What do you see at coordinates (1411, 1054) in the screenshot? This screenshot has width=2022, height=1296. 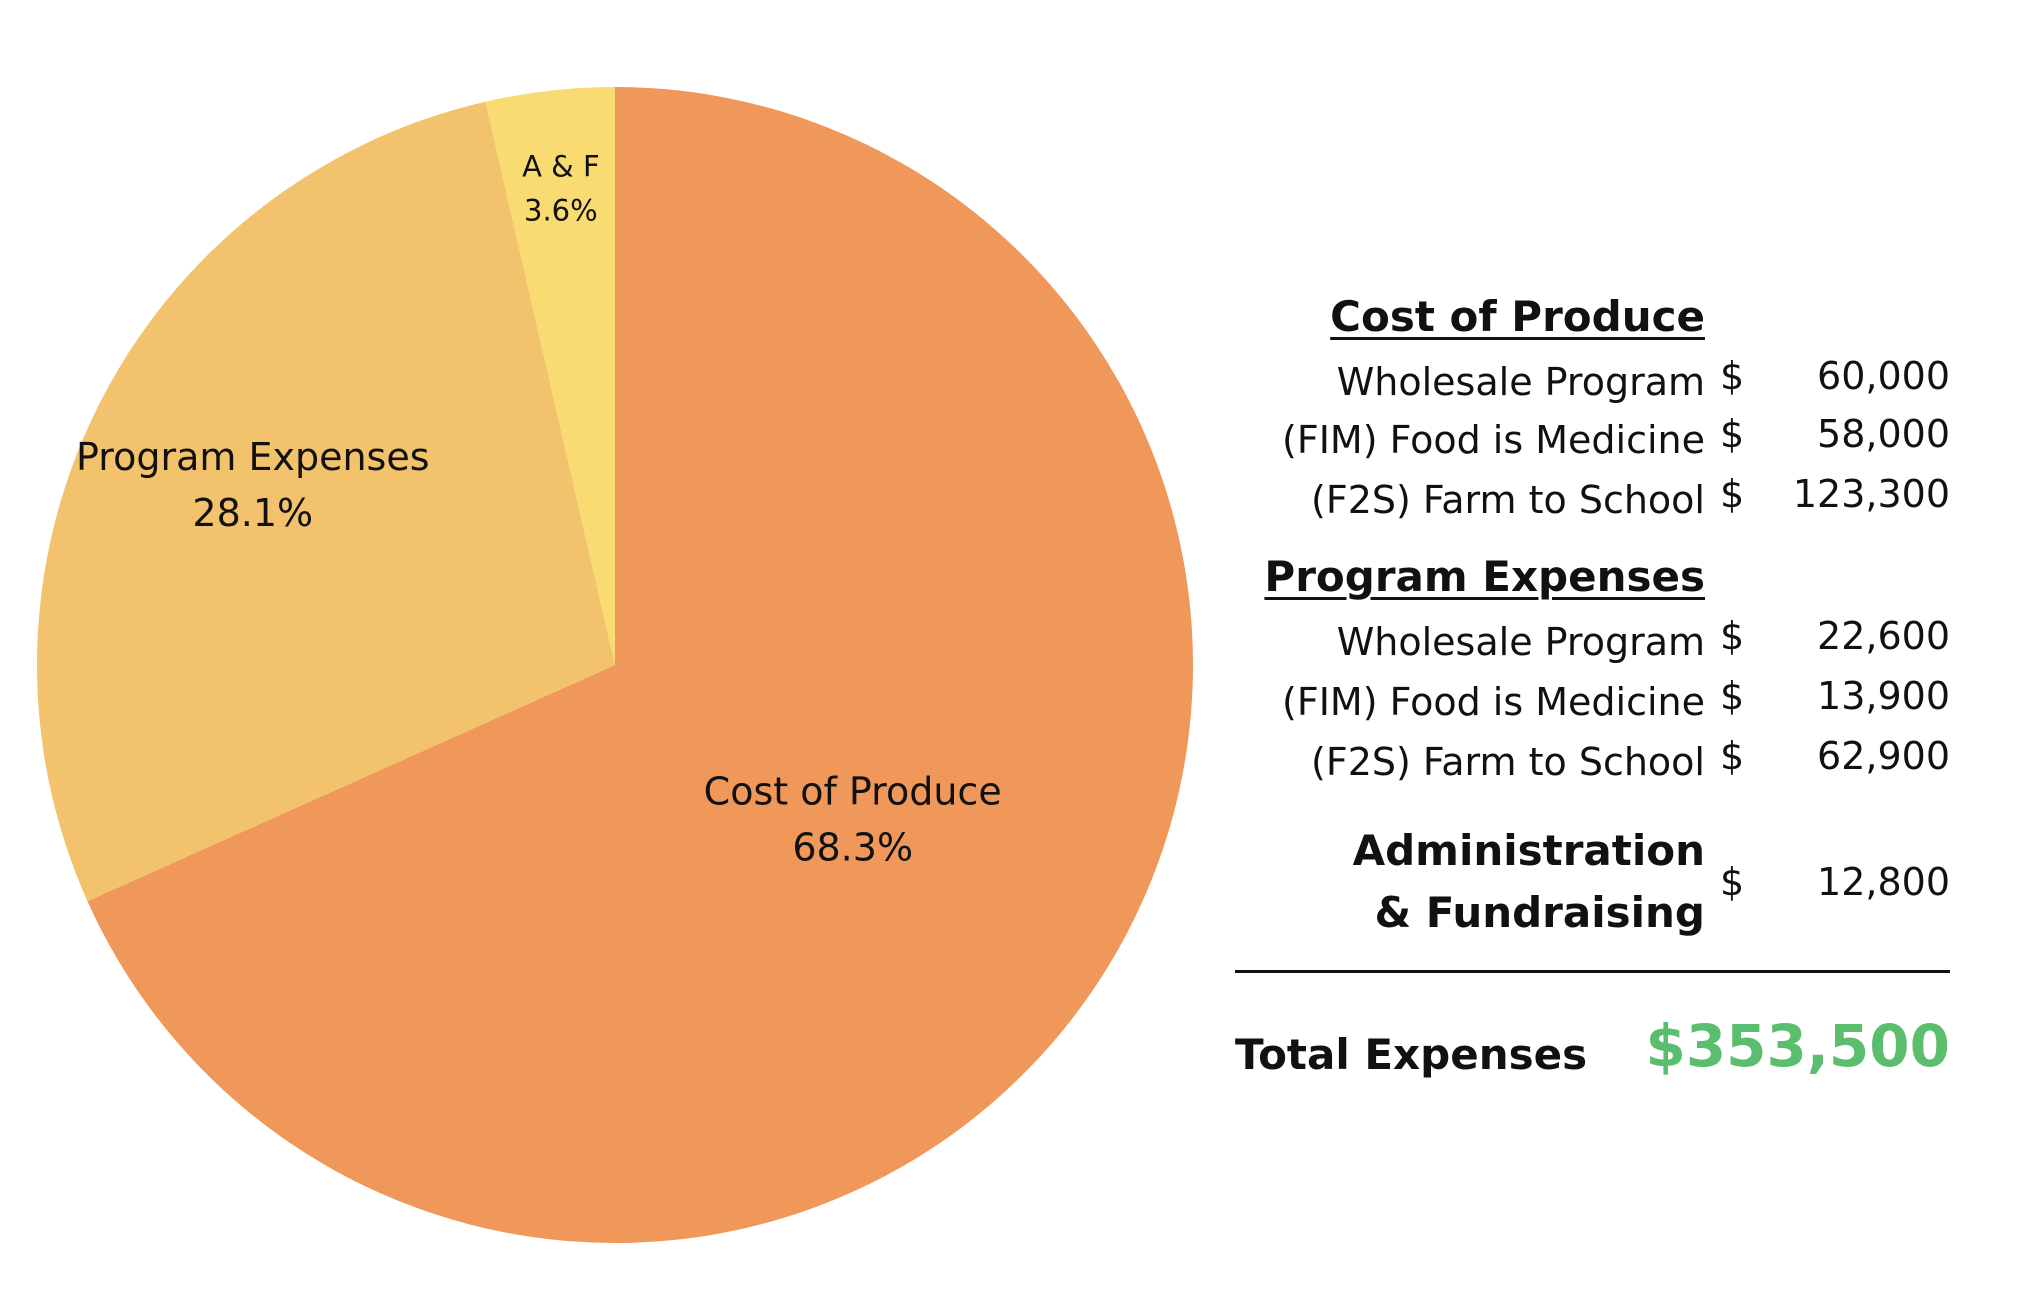 I see `total-expenses-label: Total Expenses` at bounding box center [1411, 1054].